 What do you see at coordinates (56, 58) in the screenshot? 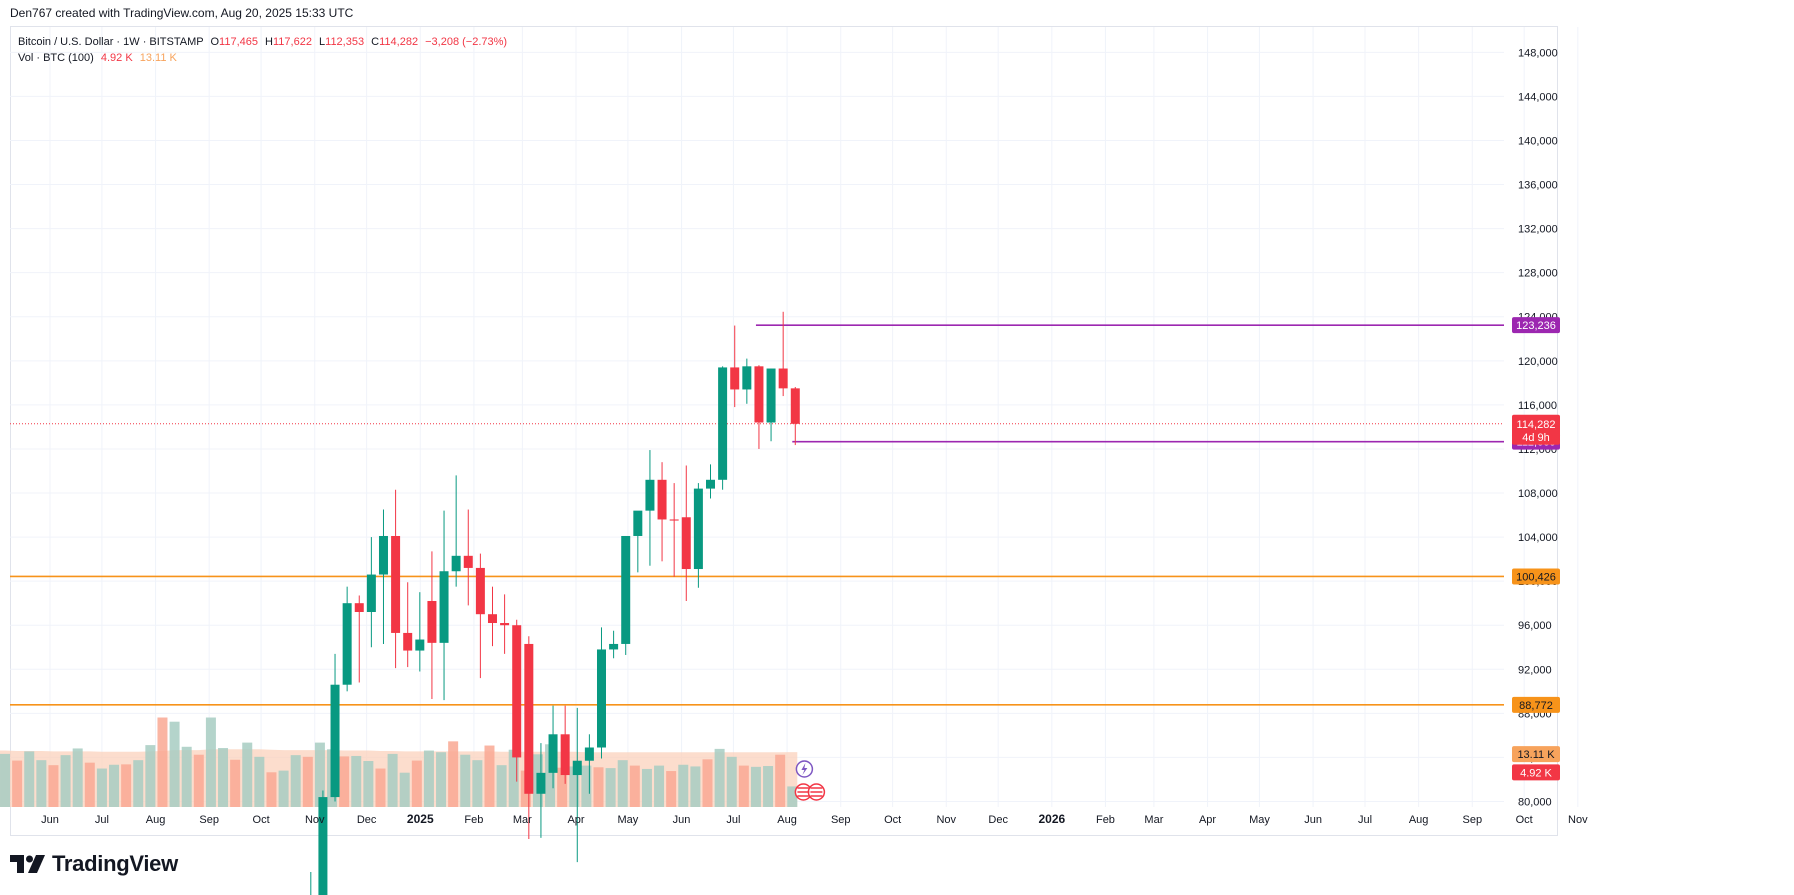
I see `volume-title: Vol · BTC (100)` at bounding box center [56, 58].